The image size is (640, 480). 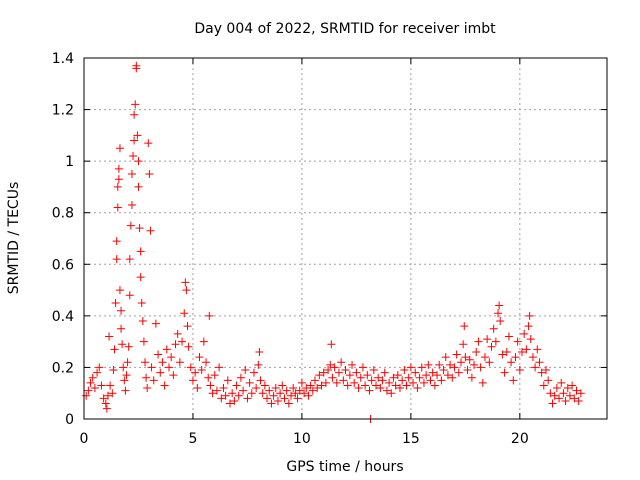 What do you see at coordinates (411, 439) in the screenshot?
I see `x-tick-label: 15` at bounding box center [411, 439].